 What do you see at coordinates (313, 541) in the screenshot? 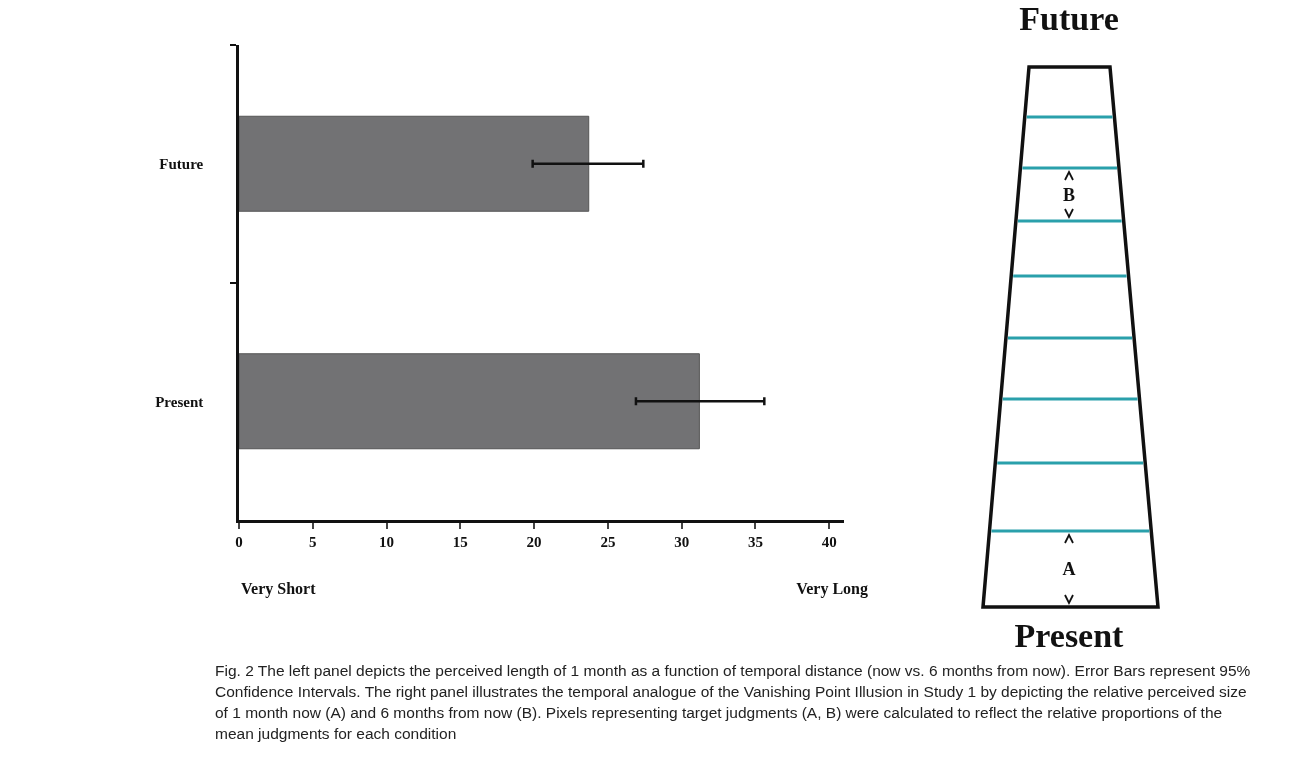
I see `x-tick-label: 5` at bounding box center [313, 541].